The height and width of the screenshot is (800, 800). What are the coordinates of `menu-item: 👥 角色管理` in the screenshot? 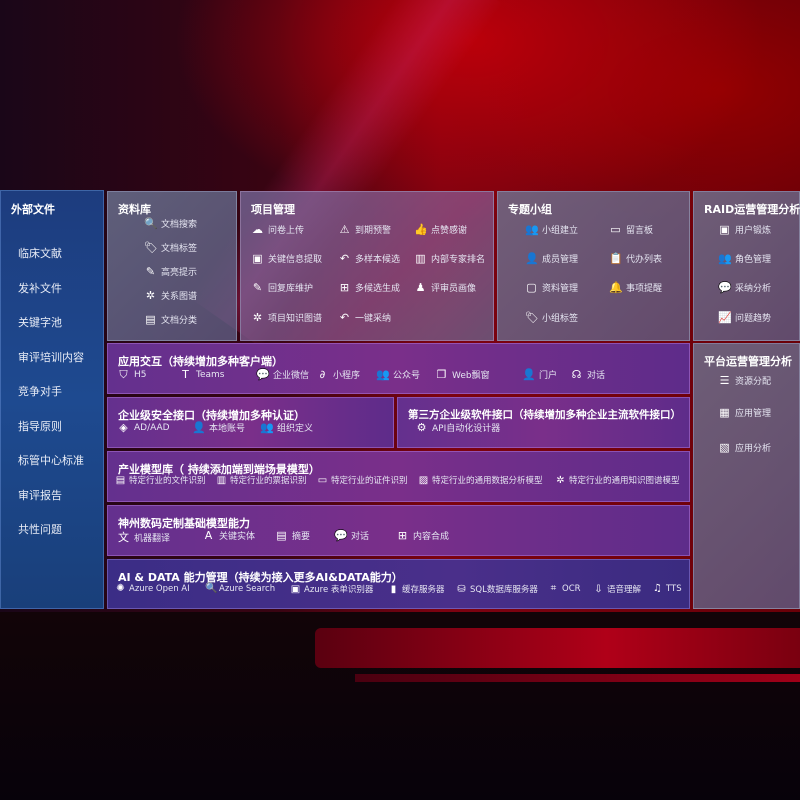 It's located at (744, 258).